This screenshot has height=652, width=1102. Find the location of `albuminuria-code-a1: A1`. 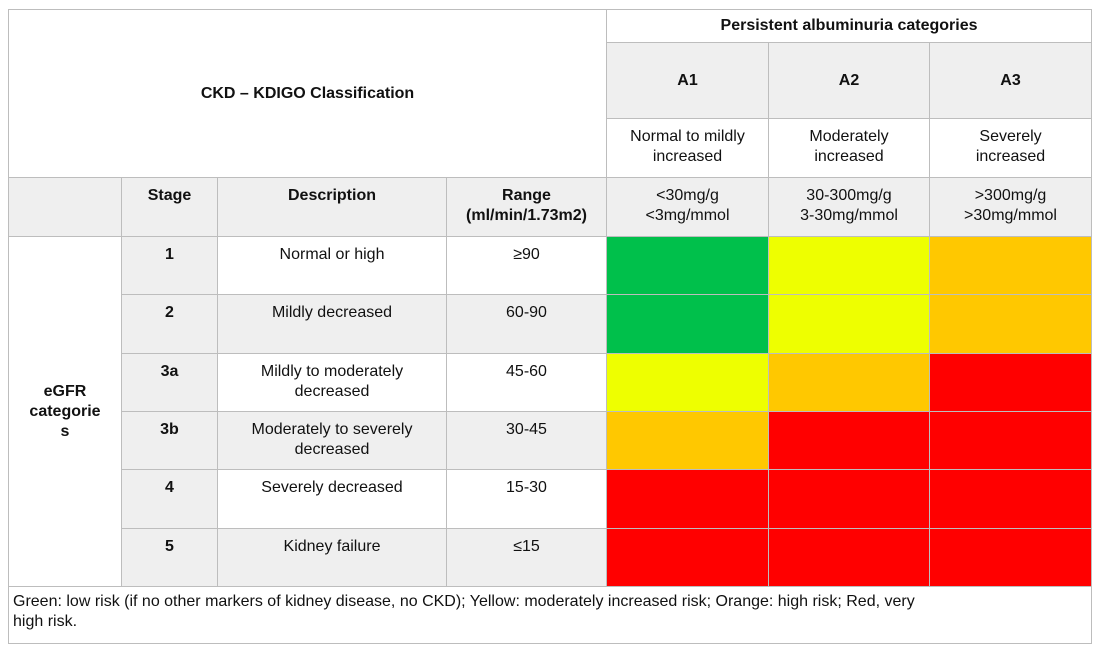

albuminuria-code-a1: A1 is located at coordinates (687, 80).